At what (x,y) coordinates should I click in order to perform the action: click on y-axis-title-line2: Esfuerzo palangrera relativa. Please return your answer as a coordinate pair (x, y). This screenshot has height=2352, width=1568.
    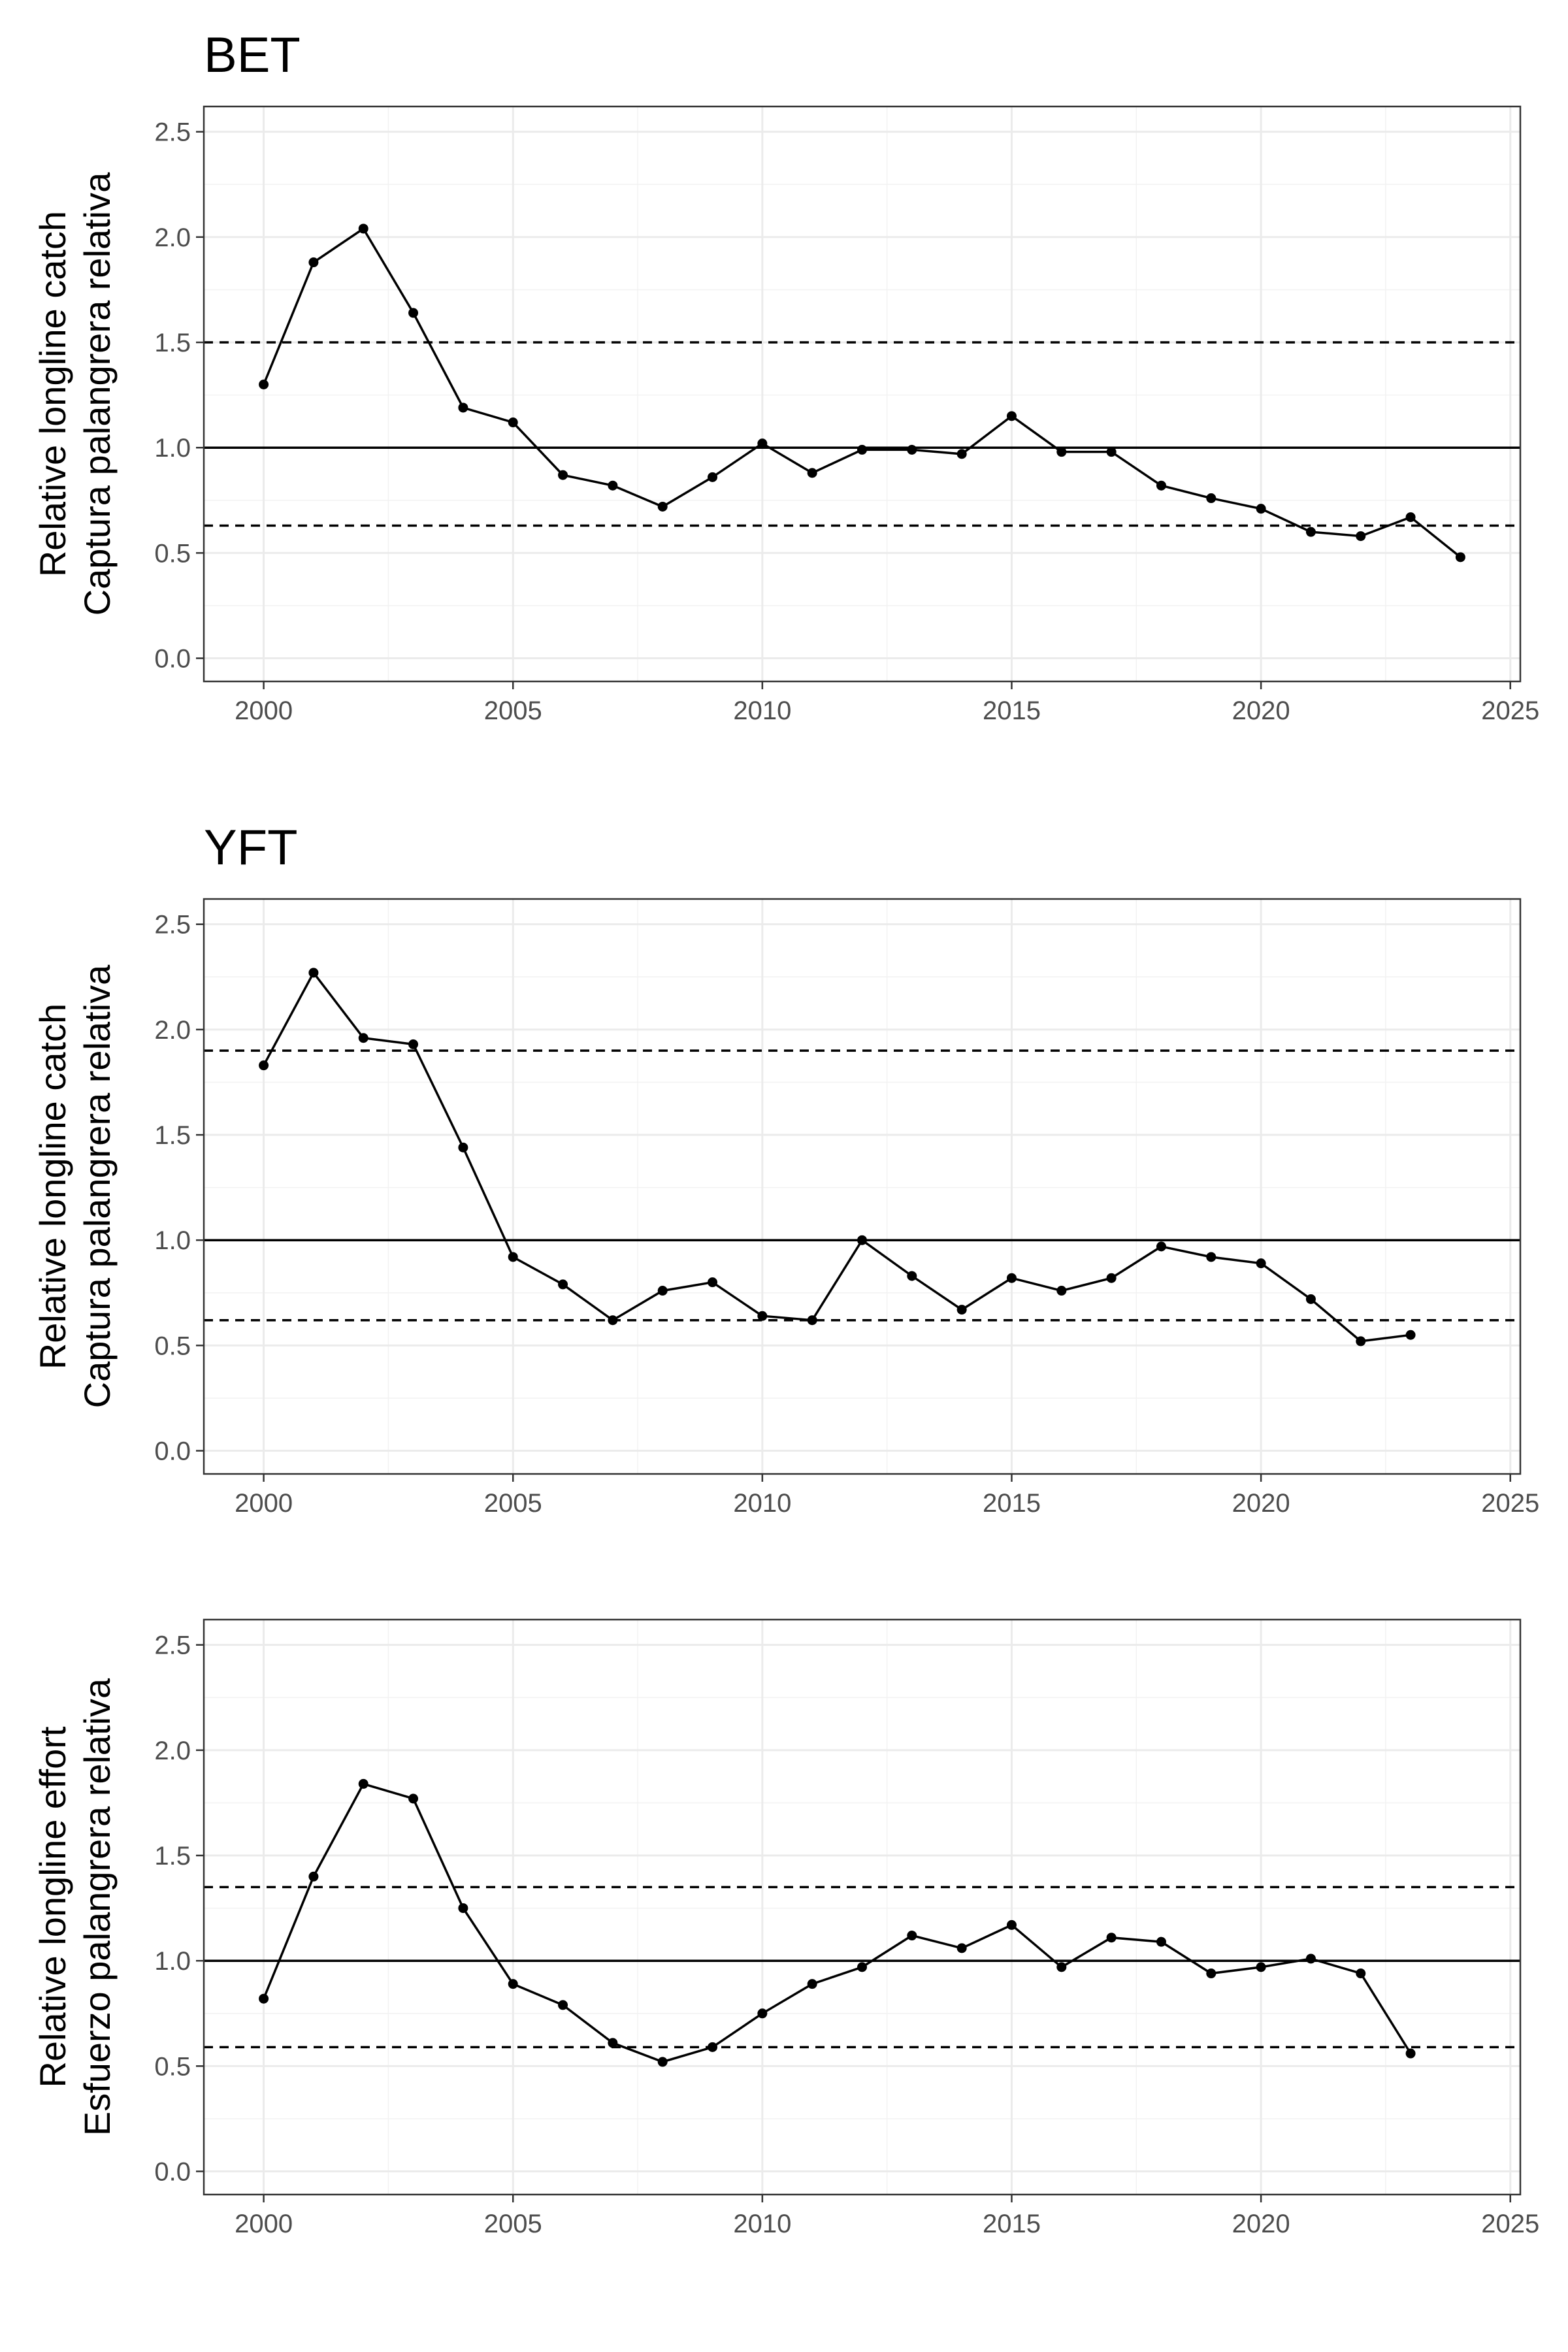
    Looking at the image, I should click on (97, 1907).